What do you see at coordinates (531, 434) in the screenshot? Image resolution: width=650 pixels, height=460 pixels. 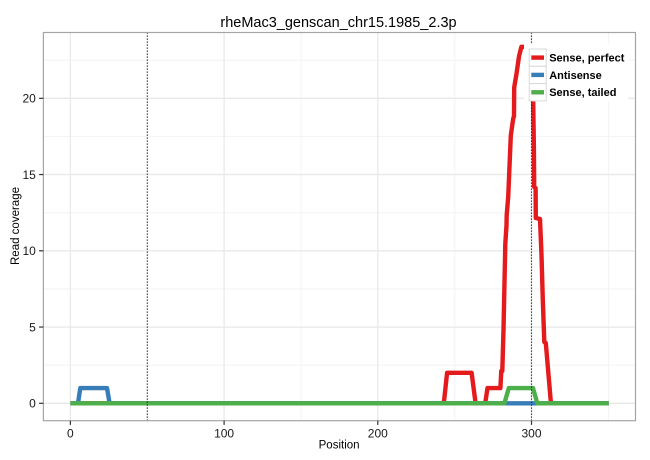 I see `svg-text: 300` at bounding box center [531, 434].